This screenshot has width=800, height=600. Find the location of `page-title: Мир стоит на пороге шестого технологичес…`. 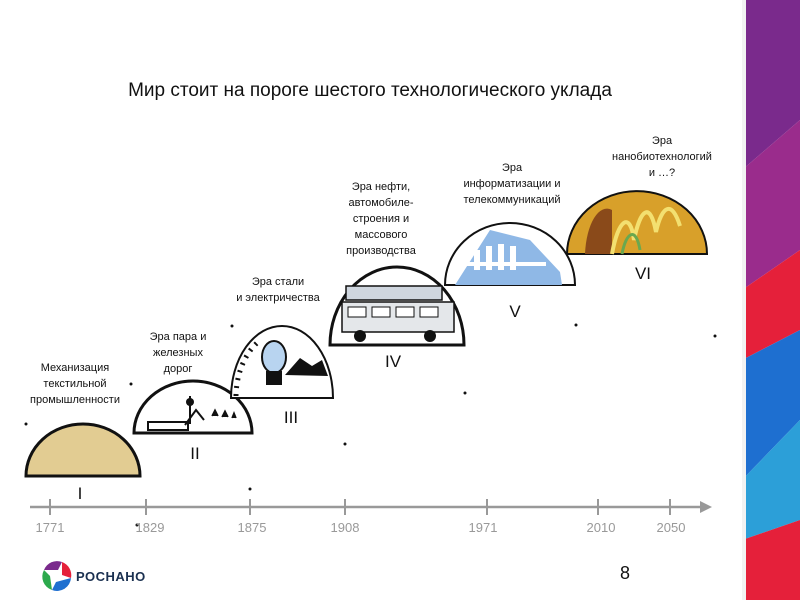

page-title: Мир стоит на пороге шестого технологичес… is located at coordinates (370, 90).